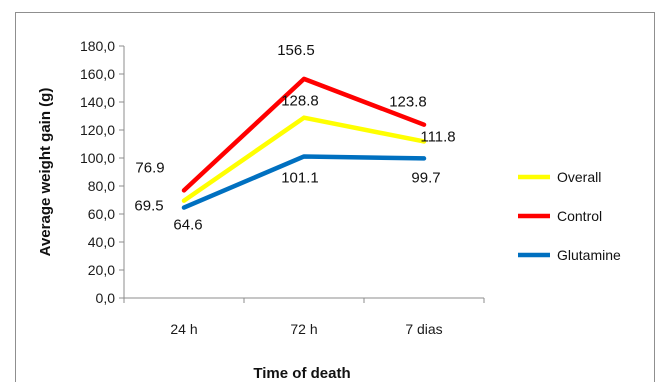  Describe the element at coordinates (97, 130) in the screenshot. I see `y-tick-label: 120,0` at that location.